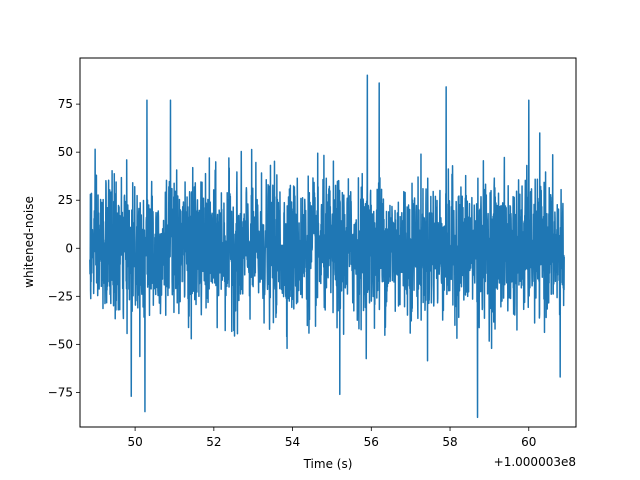 Image resolution: width=640 pixels, height=480 pixels. What do you see at coordinates (331, 438) in the screenshot?
I see `x-axis: 50 52 54 56 58 60` at bounding box center [331, 438].